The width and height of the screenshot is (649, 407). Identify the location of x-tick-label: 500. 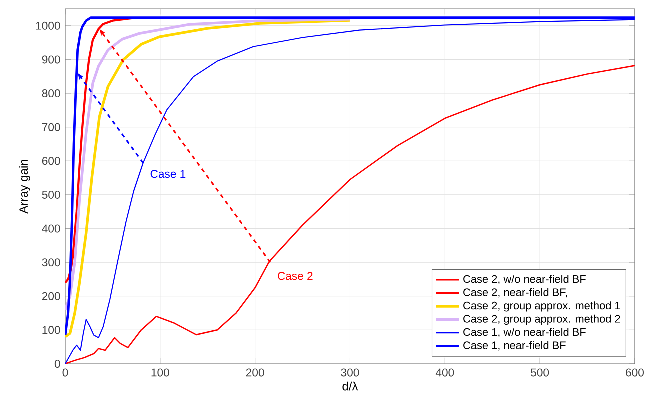
(540, 372).